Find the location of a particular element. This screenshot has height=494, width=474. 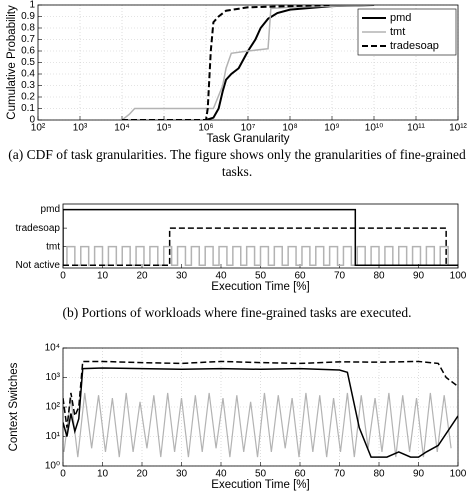

x-tick-label: 10⁶ is located at coordinates (205, 128).